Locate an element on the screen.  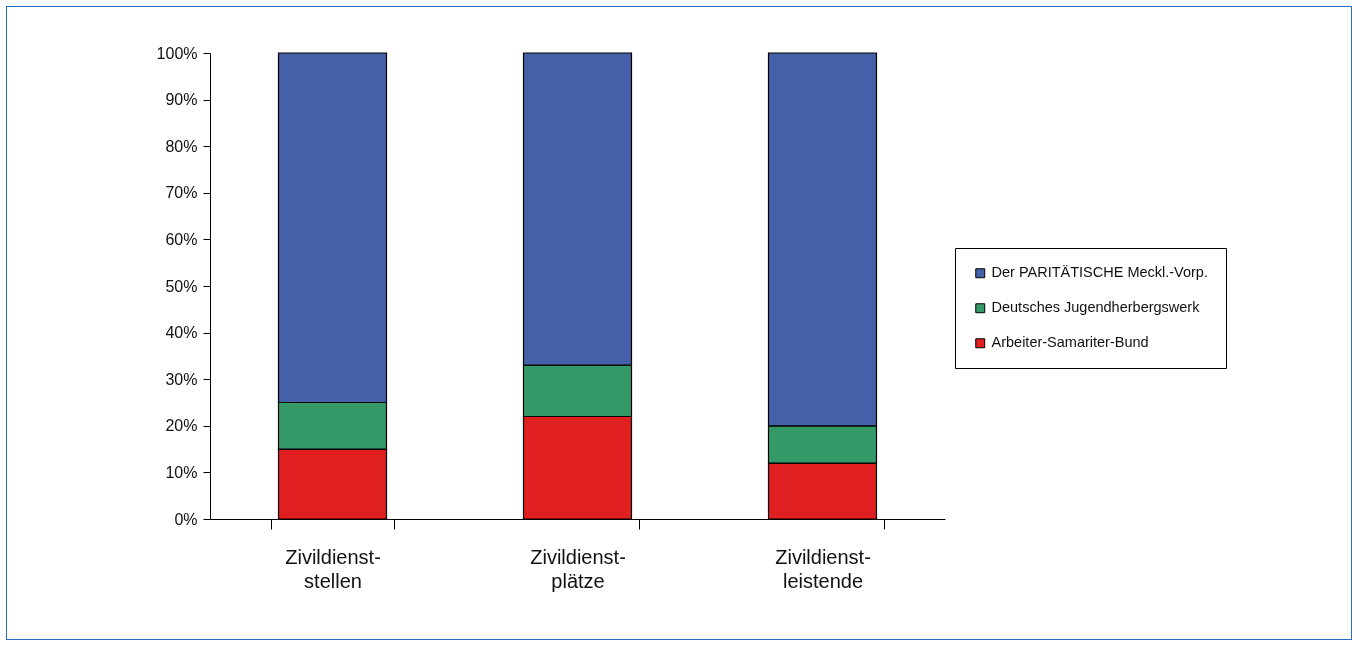
x-tick-label: Zivildienst- plätze is located at coordinates (578, 568).